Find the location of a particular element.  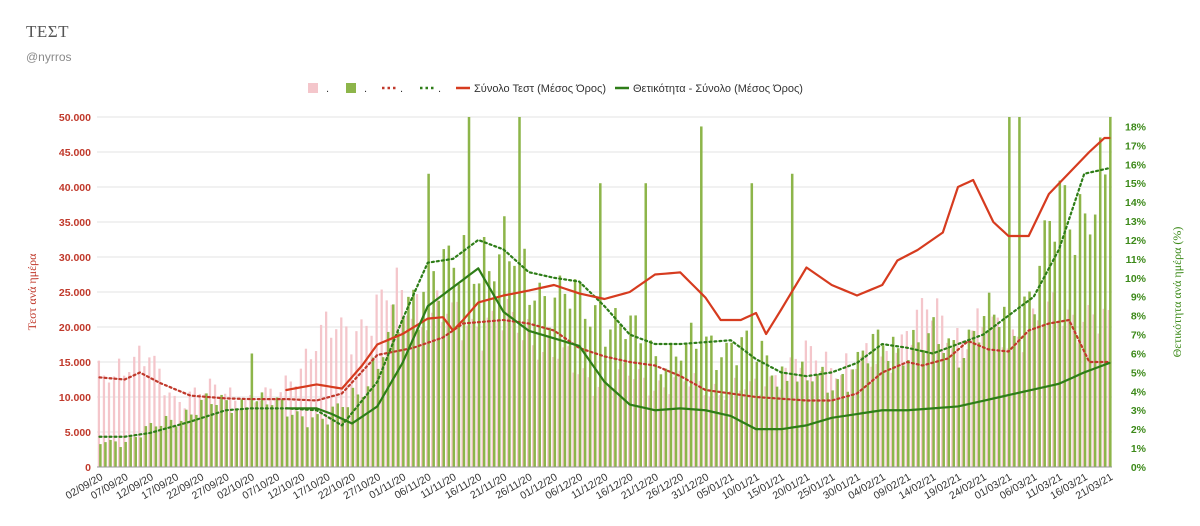

y-left-tick-label: 20.000 is located at coordinates (75, 328).